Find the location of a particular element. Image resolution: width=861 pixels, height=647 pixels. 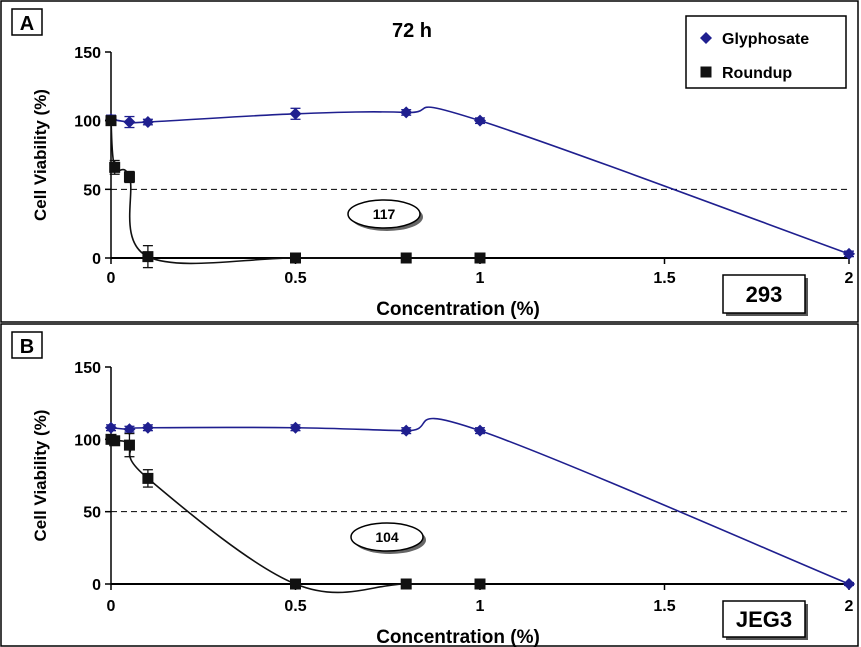

panel-label-text: B is located at coordinates (27, 347).